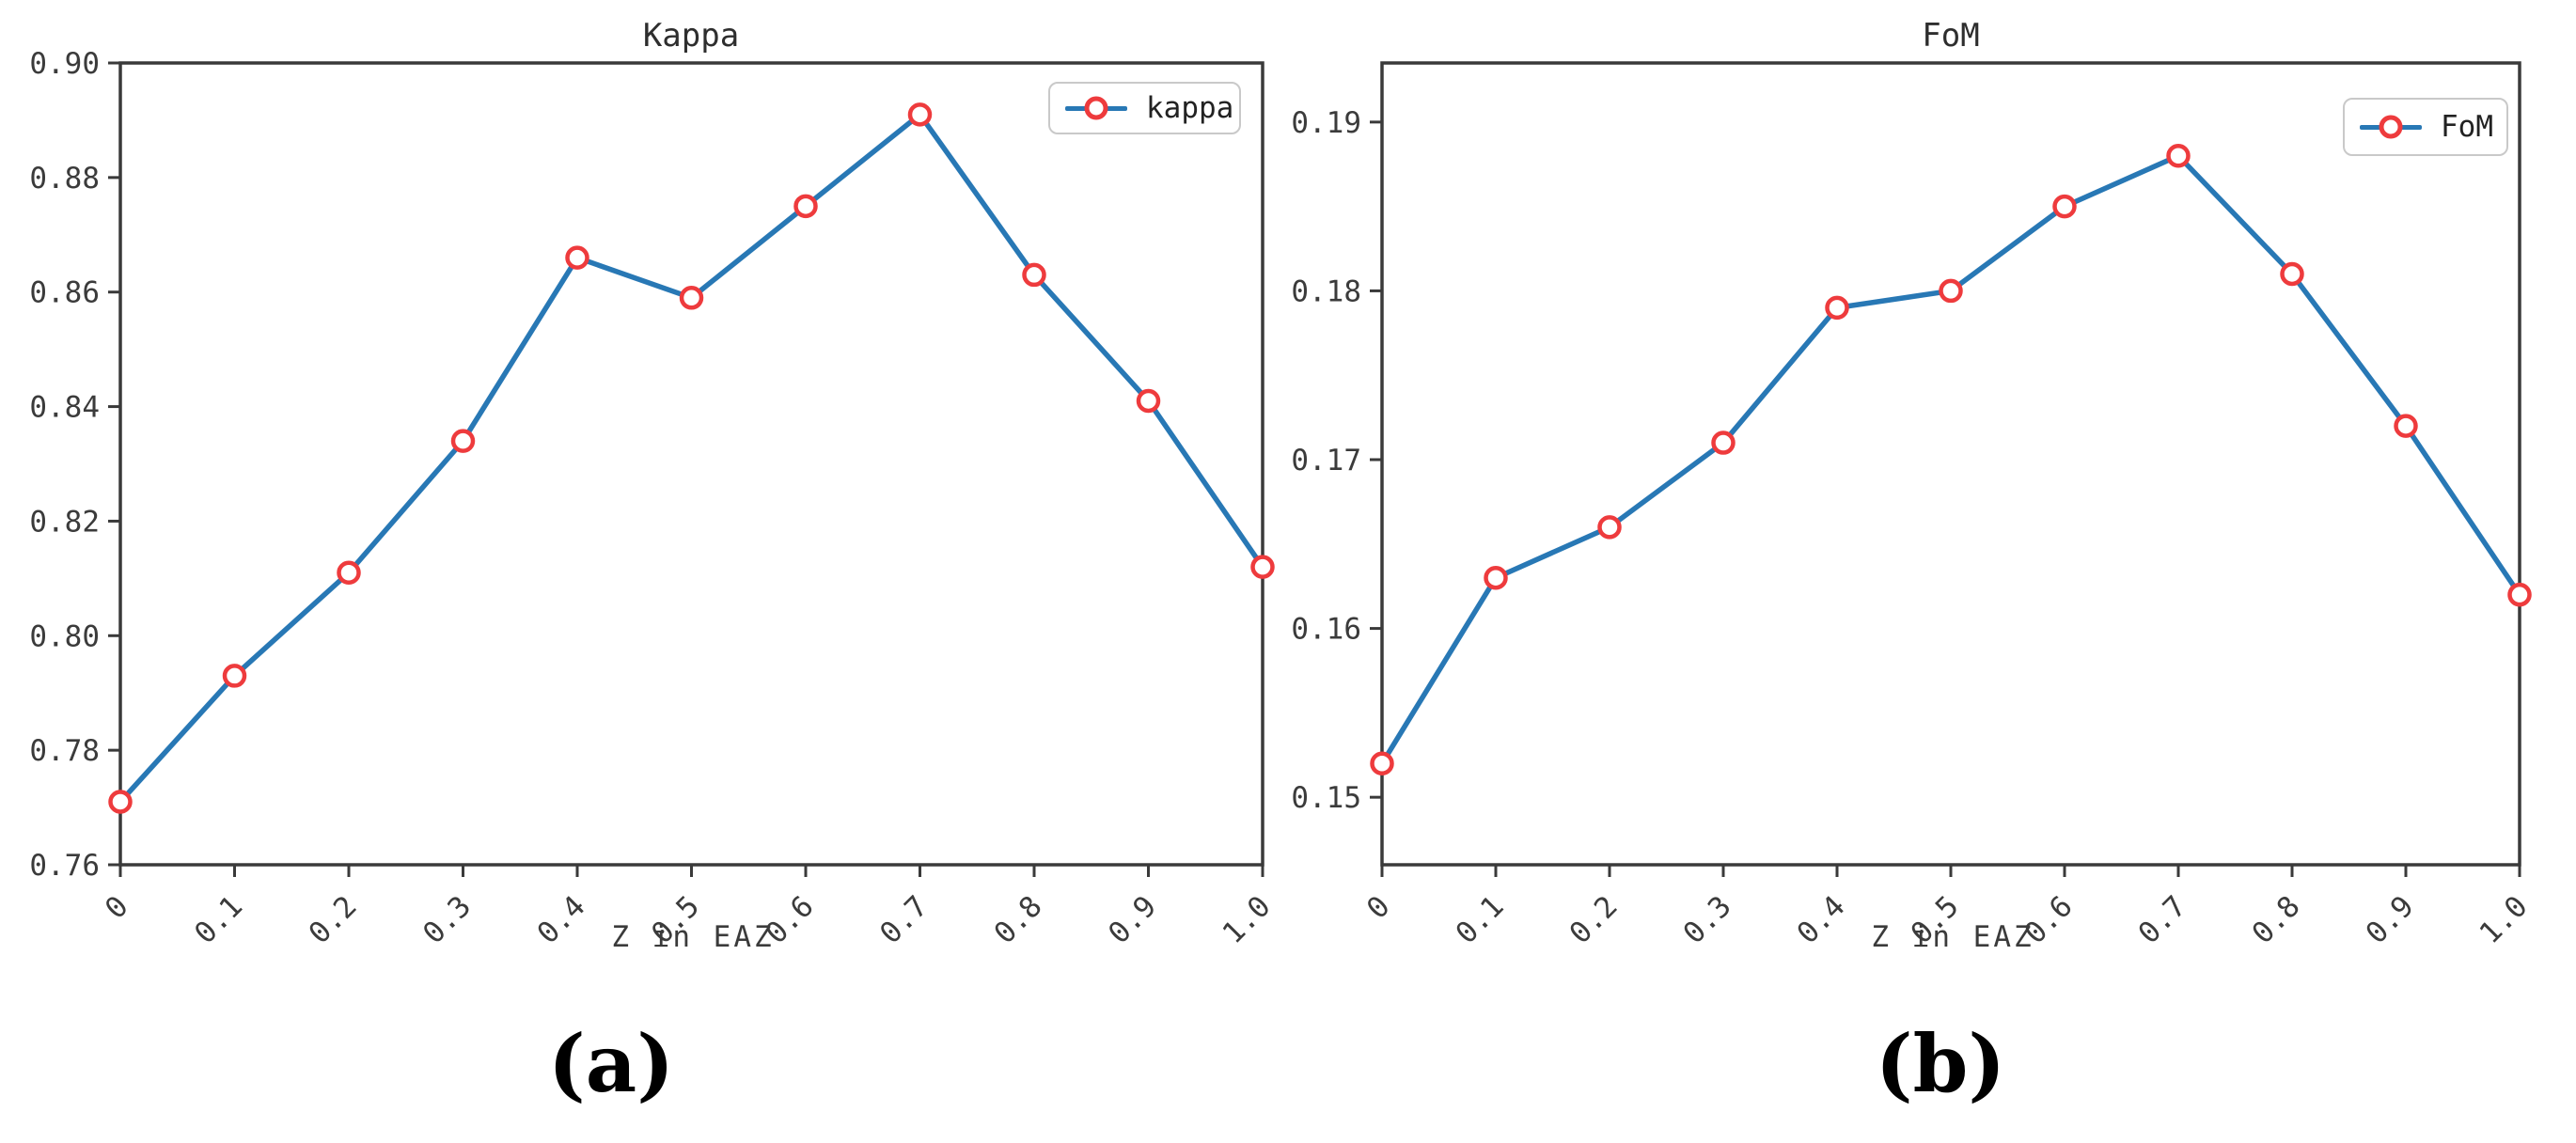  What do you see at coordinates (1326, 630) in the screenshot?
I see `y-tick-label: 0.16` at bounding box center [1326, 630].